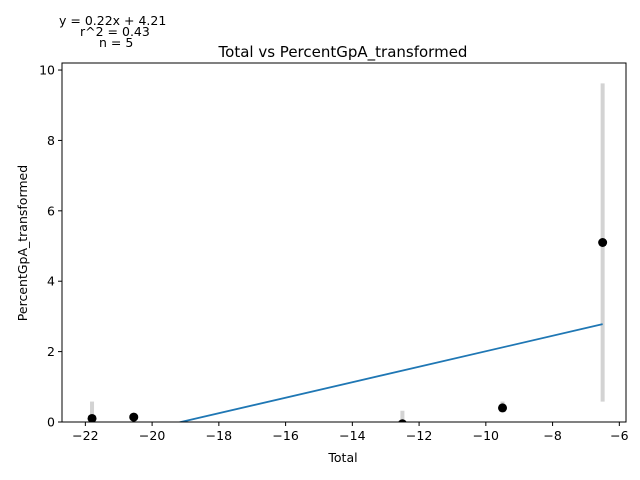 Image resolution: width=640 pixels, height=480 pixels. Describe the element at coordinates (116, 42) in the screenshot. I see `n-count-annotation: n = 5` at that location.